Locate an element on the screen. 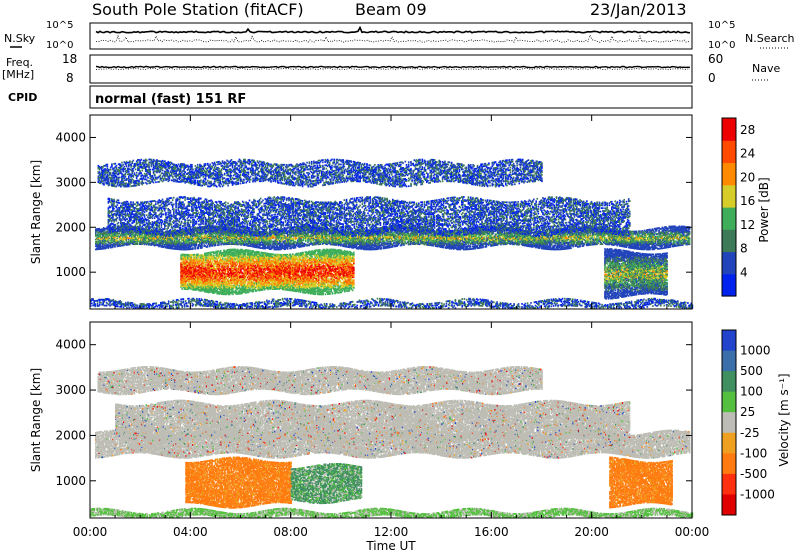 Image resolution: width=800 pixels, height=554 pixels. freq-tick-top: 18 is located at coordinates (69, 59).